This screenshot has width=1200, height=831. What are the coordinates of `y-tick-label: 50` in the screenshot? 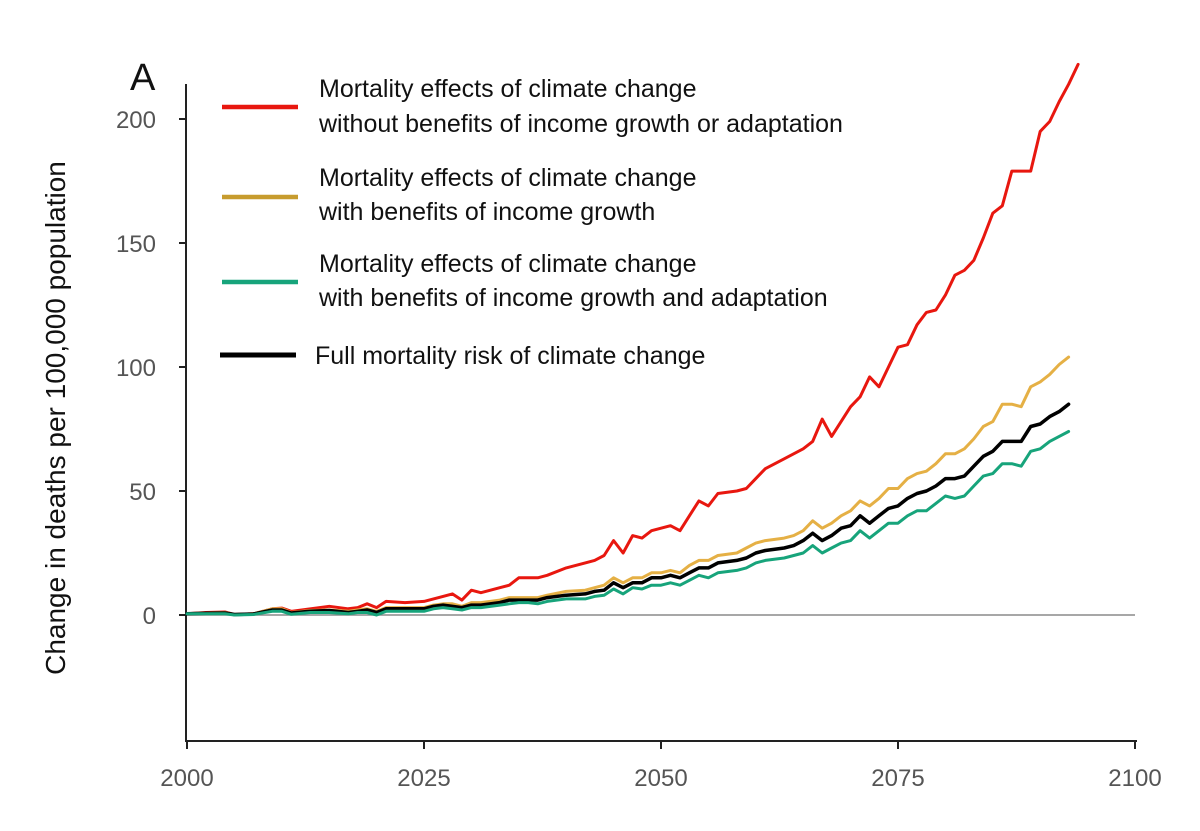 It's located at (142, 492).